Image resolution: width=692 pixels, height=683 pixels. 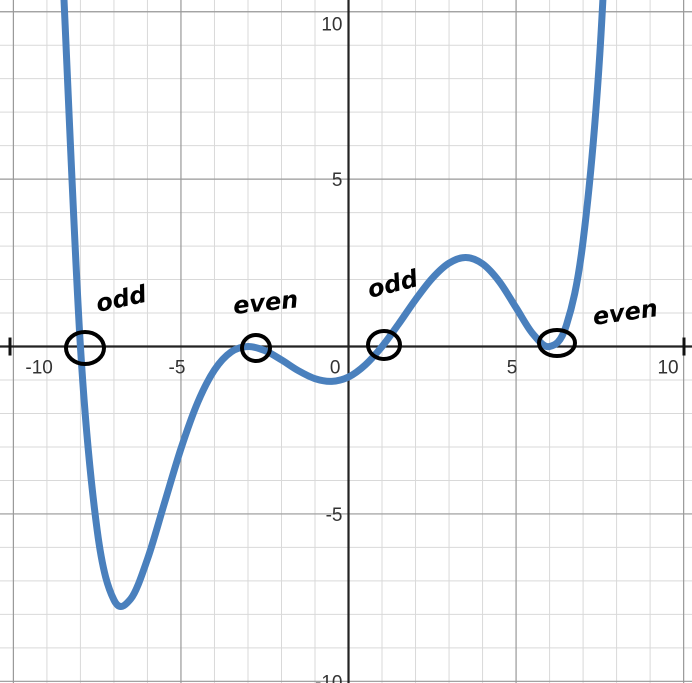 What do you see at coordinates (667, 368) in the screenshot?
I see `x-tick-label: 10` at bounding box center [667, 368].